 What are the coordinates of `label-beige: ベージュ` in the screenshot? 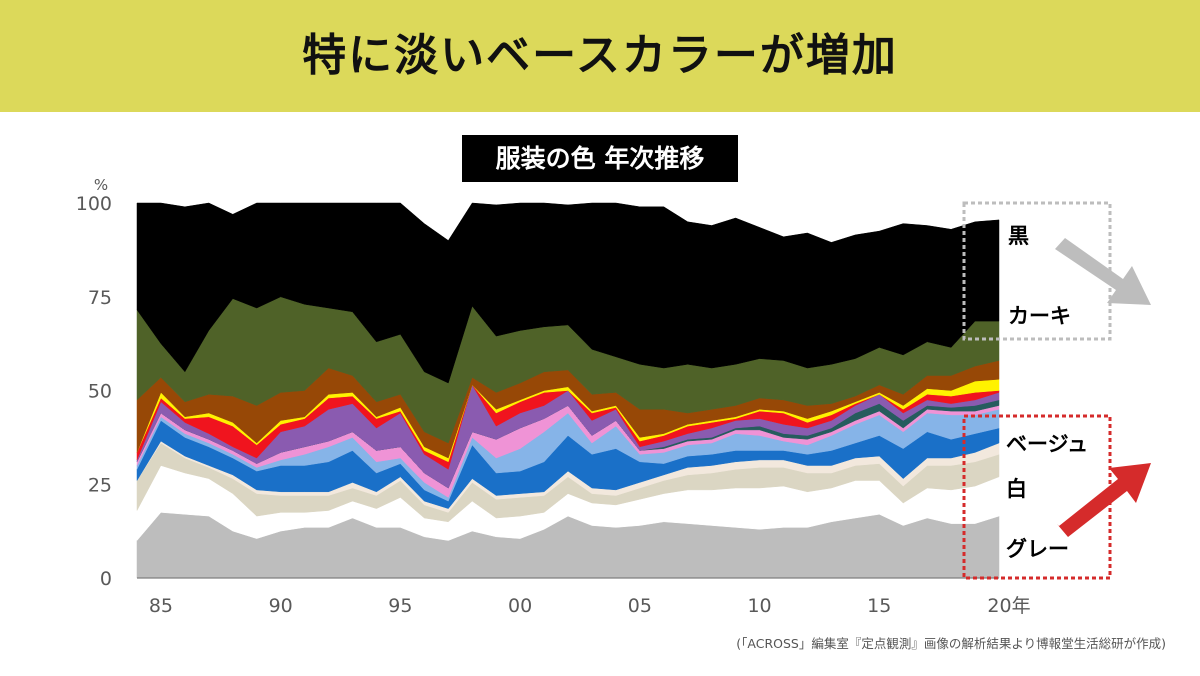 It's located at (1047, 444).